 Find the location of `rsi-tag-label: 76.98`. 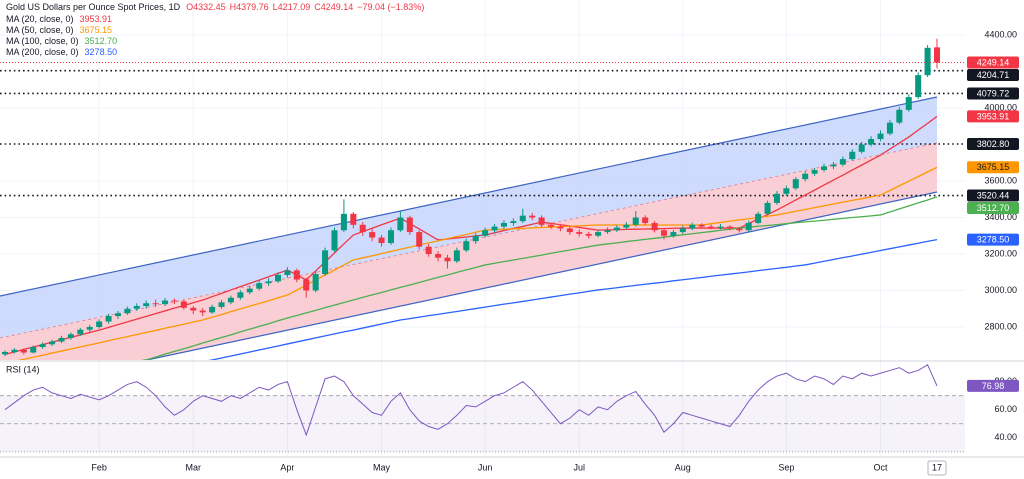

rsi-tag-label: 76.98 is located at coordinates (993, 386).